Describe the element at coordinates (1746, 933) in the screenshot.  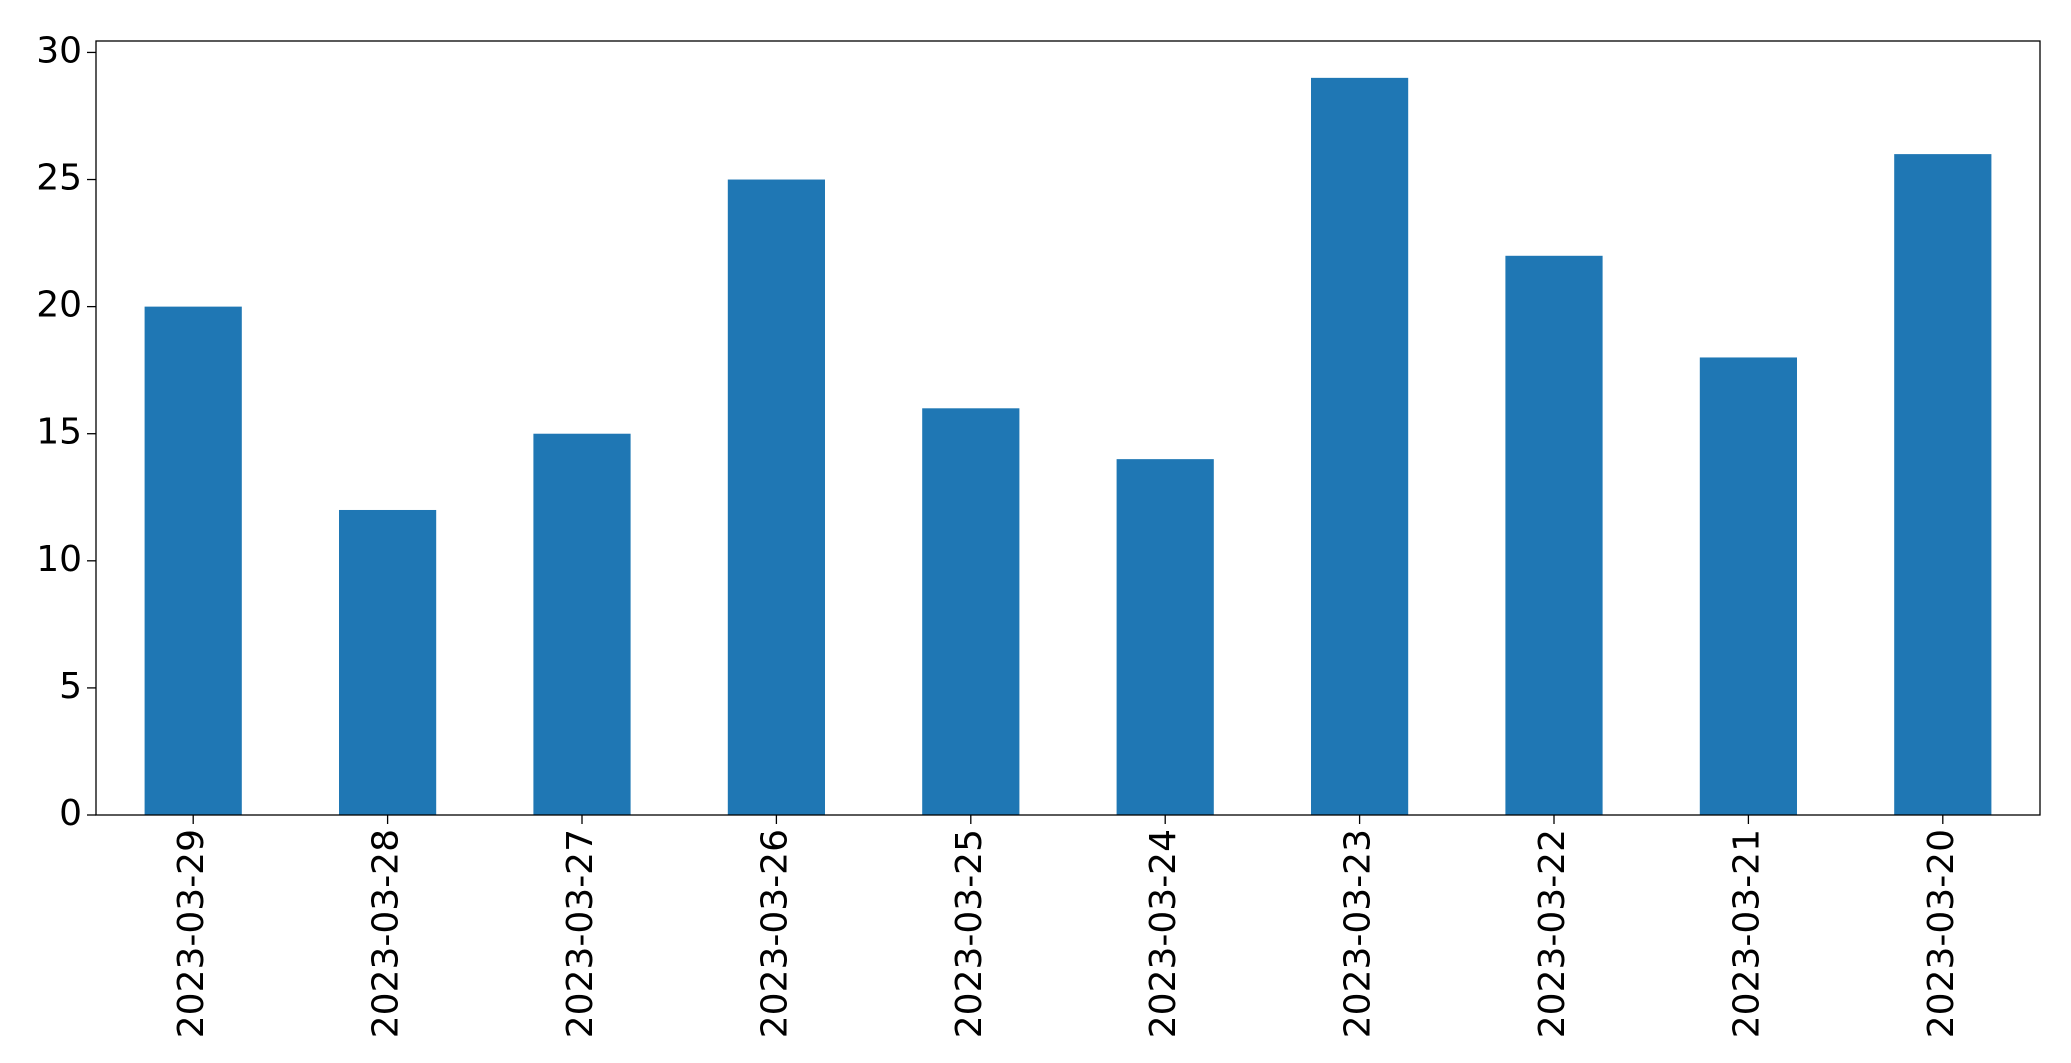
I see `x-tick-label: 2023-03-21` at that location.